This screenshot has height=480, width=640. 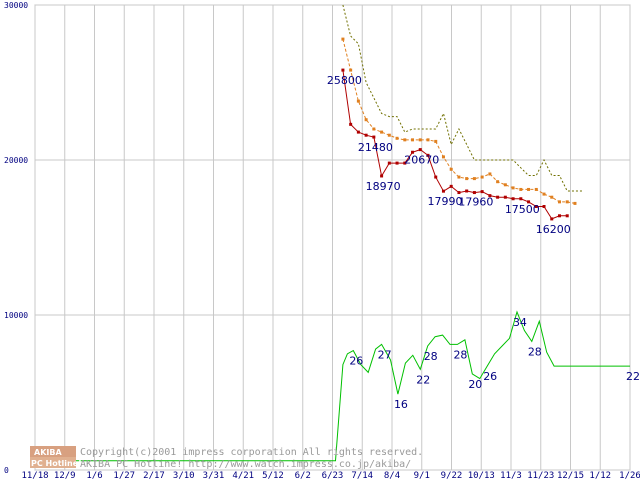 I want to click on x-tick-label: 7/14, so click(x=362, y=475).